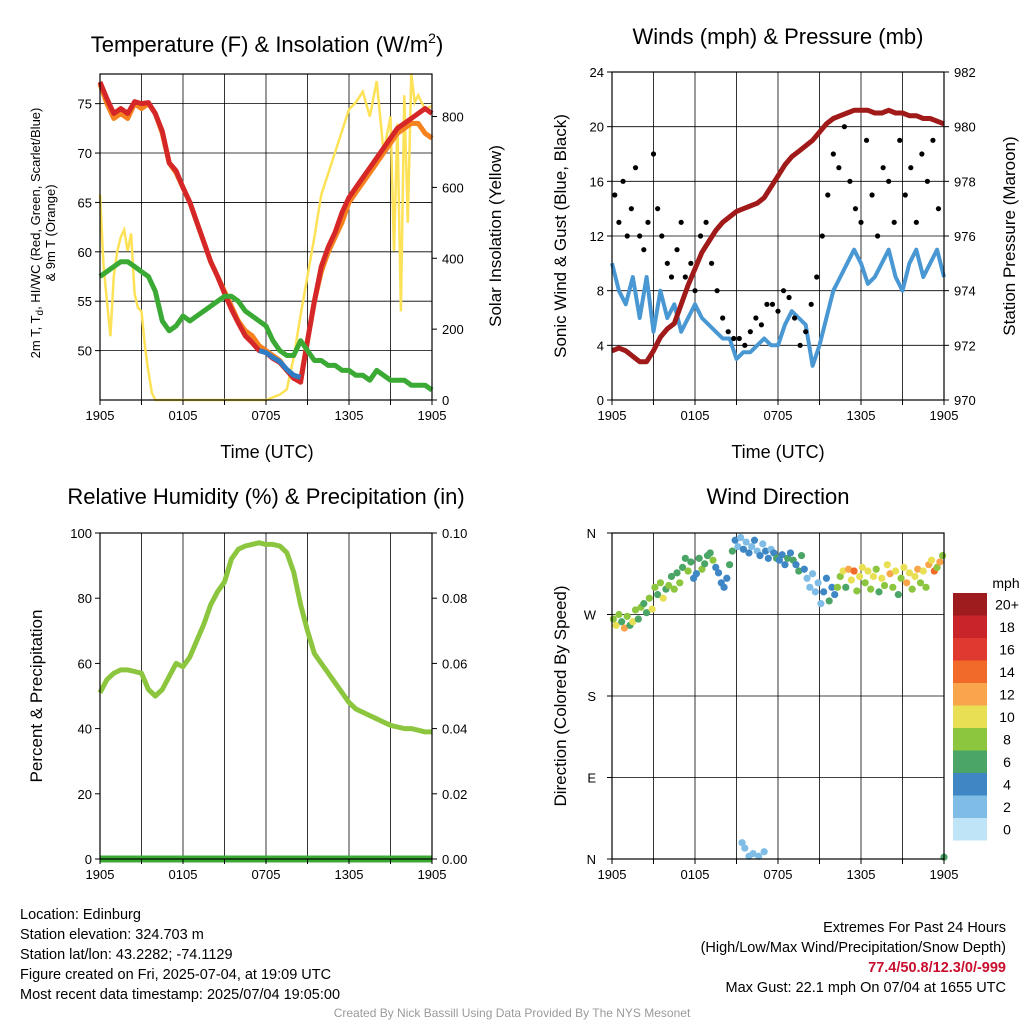 The height and width of the screenshot is (1024, 1024). Describe the element at coordinates (454, 598) in the screenshot. I see `precip-y2tick: 0.08` at that location.